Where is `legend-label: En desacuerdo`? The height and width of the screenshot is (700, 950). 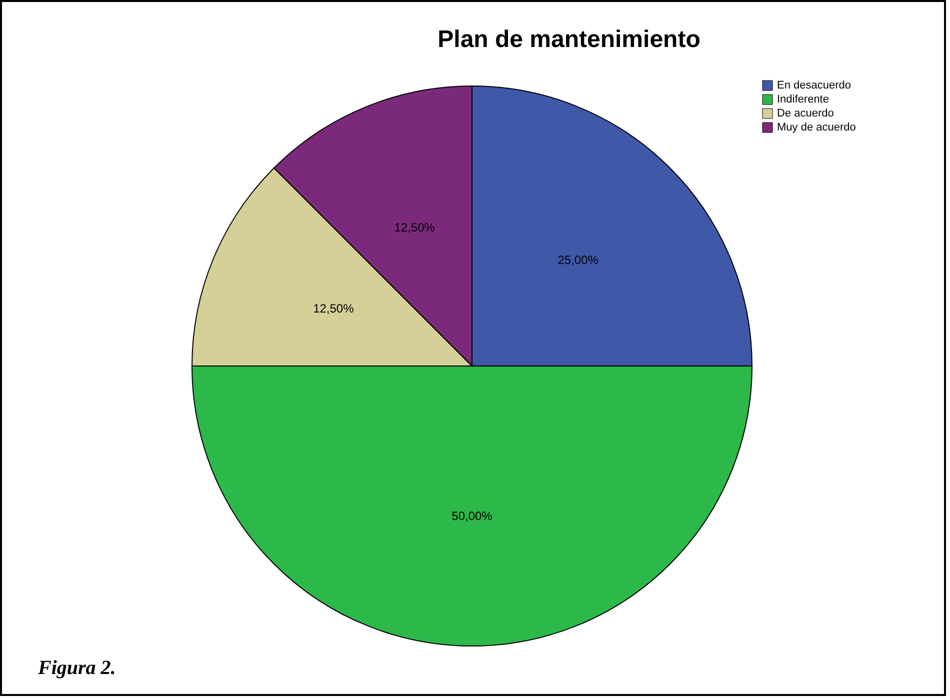 legend-label: En desacuerdo is located at coordinates (814, 86).